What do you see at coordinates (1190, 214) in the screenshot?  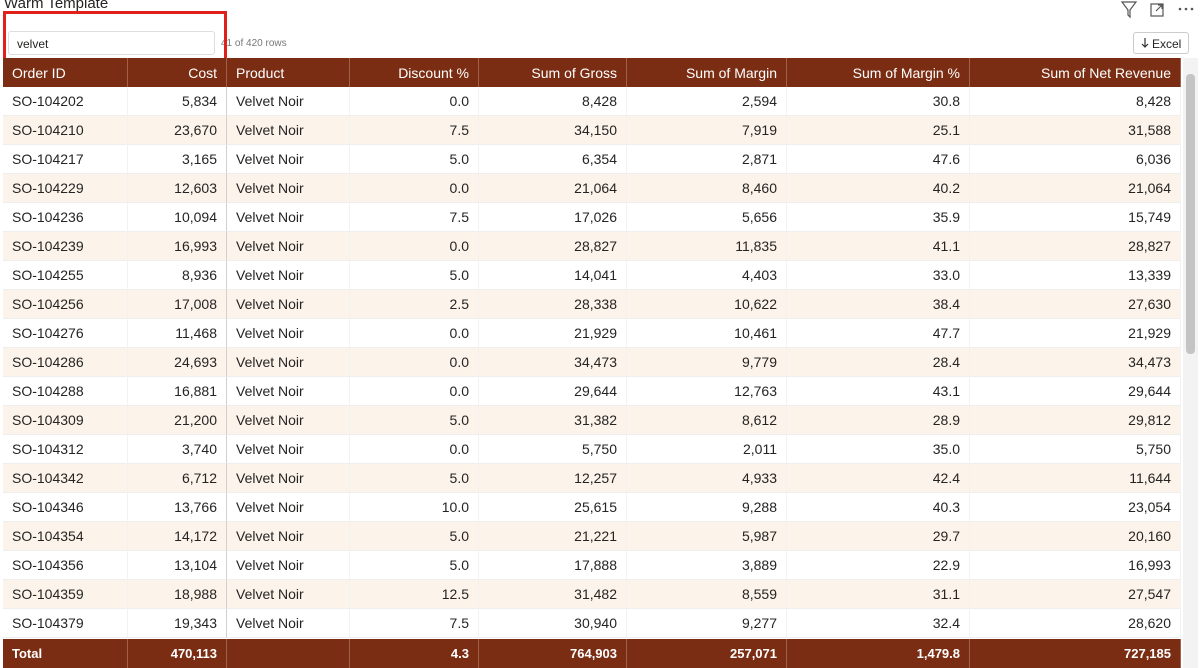 I see `scrollbar-thumb` at bounding box center [1190, 214].